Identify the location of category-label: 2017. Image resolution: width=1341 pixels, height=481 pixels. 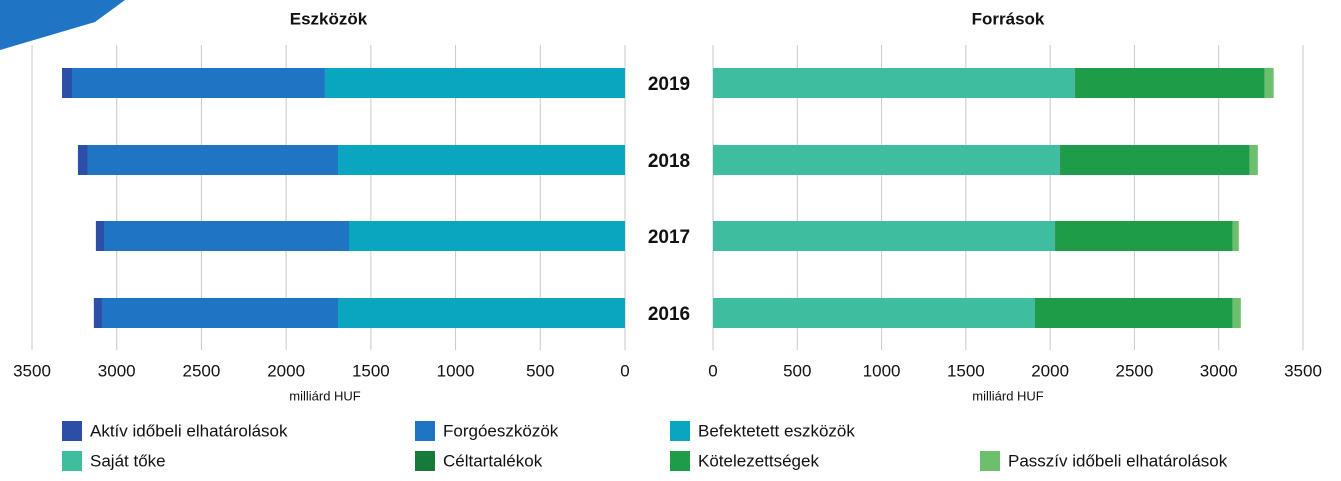
(669, 237).